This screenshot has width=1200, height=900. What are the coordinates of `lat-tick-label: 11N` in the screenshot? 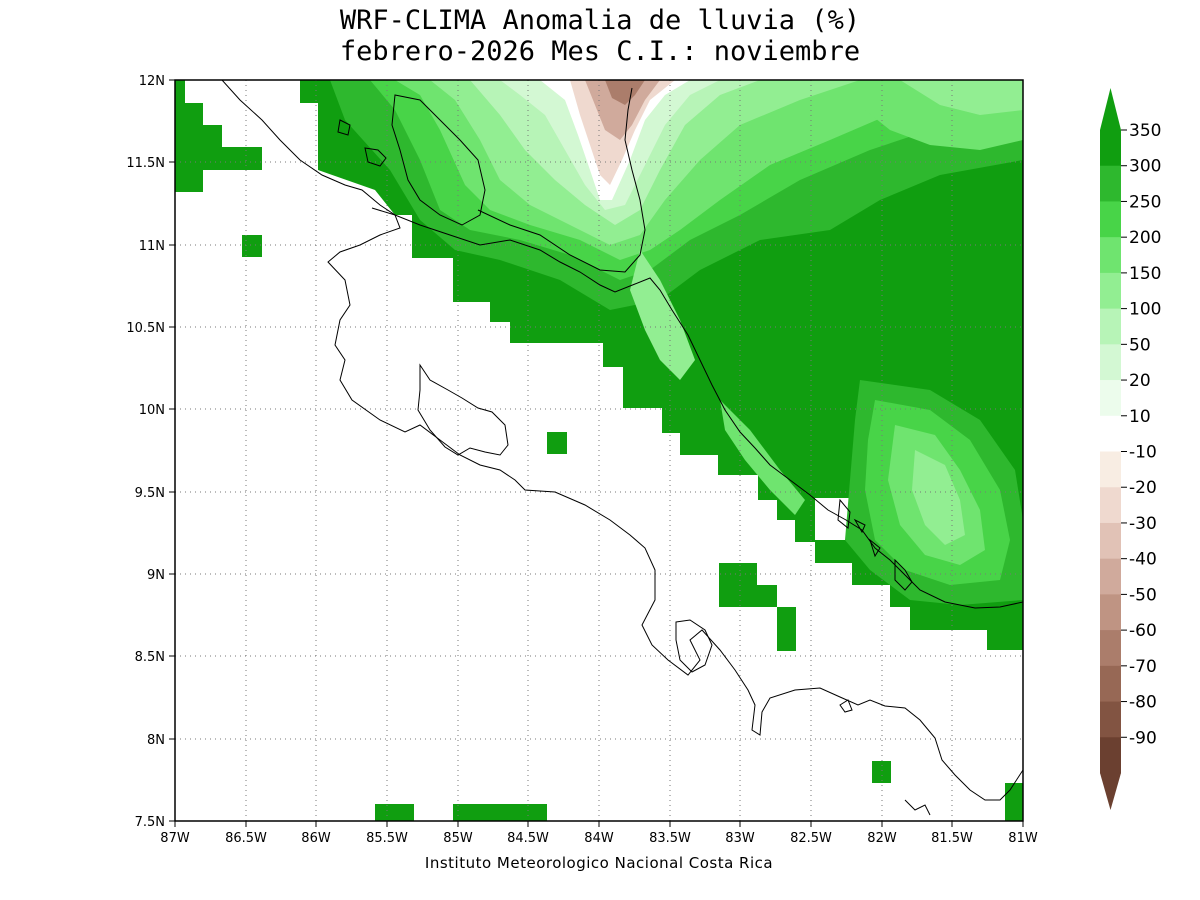 It's located at (152, 246).